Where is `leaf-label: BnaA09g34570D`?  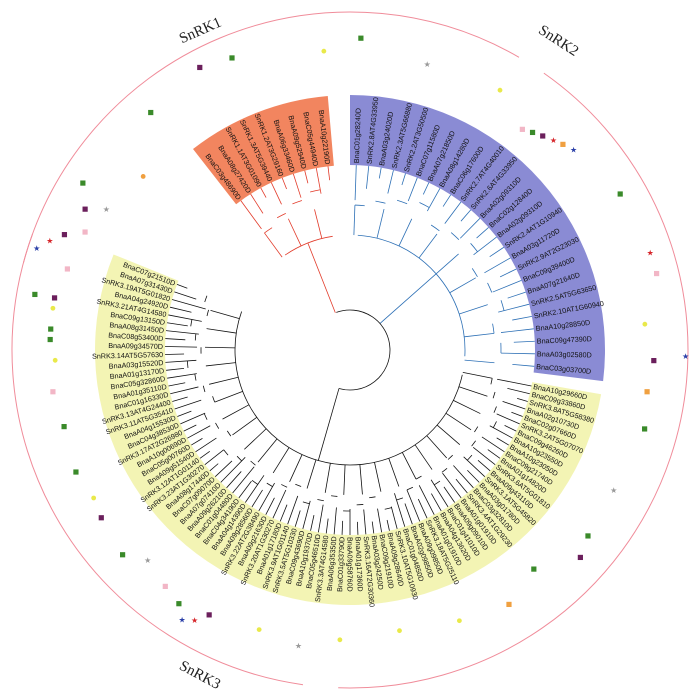 leaf-label: BnaA09g34570D is located at coordinates (135, 346).